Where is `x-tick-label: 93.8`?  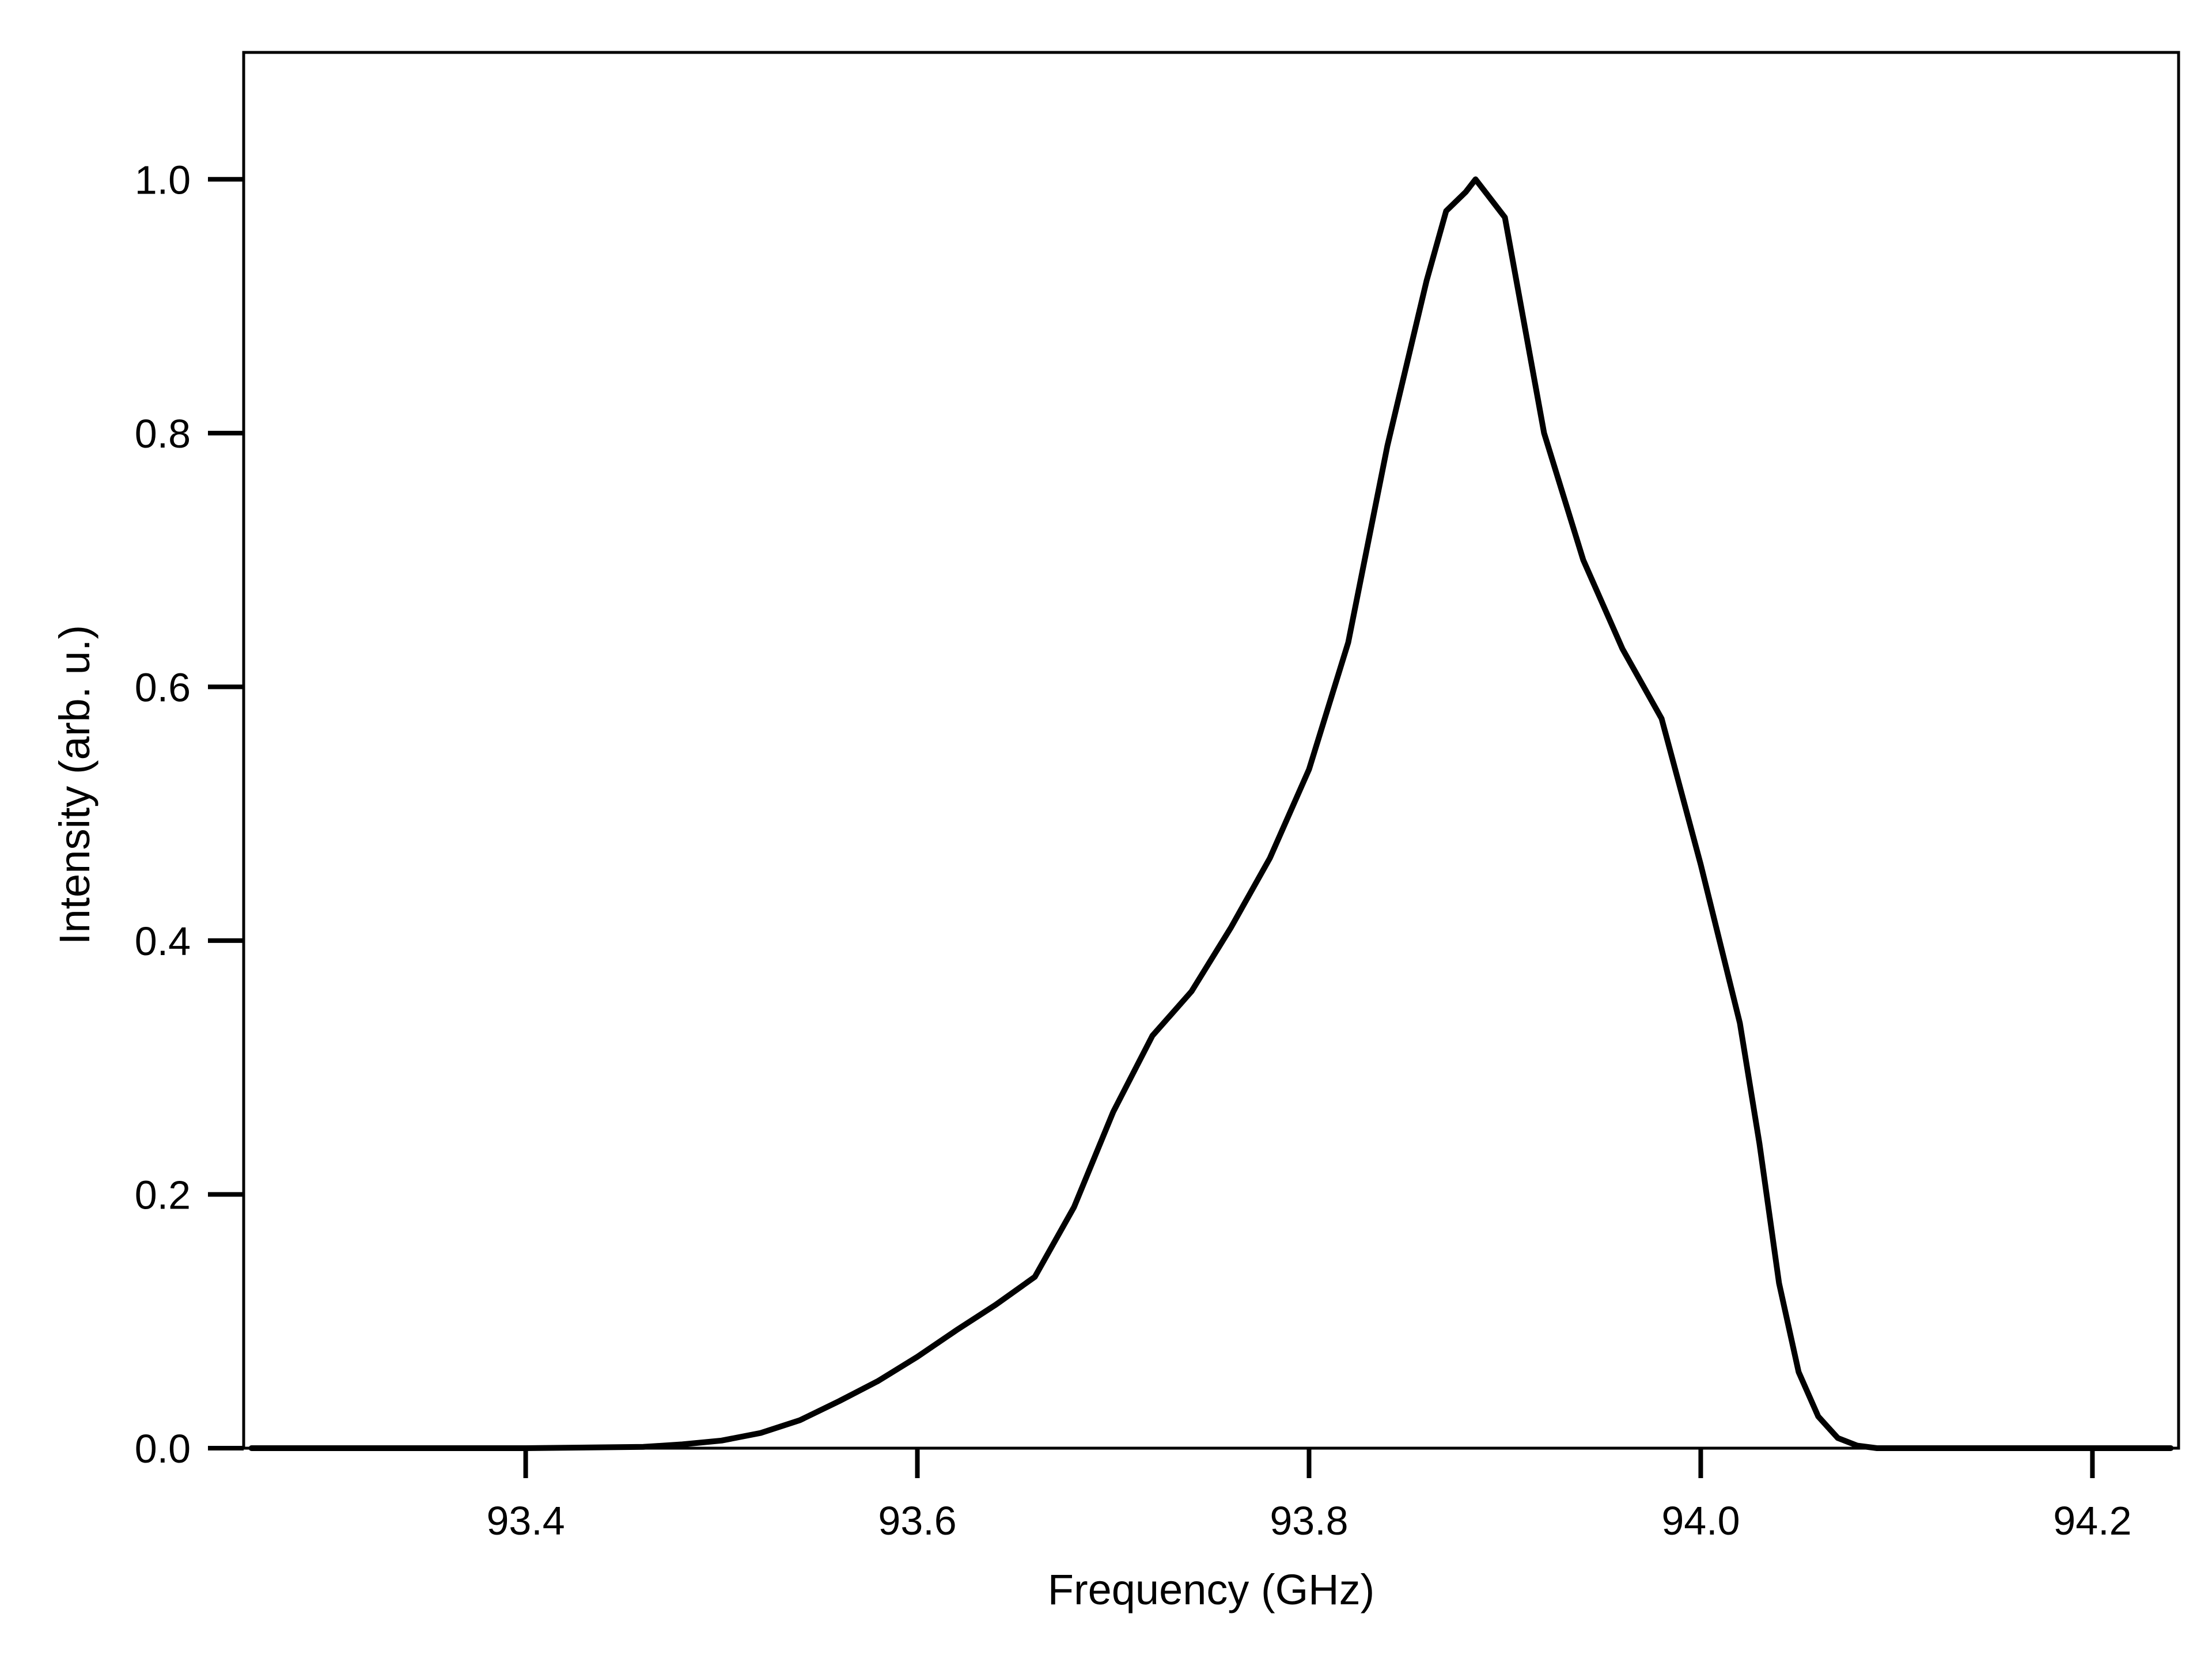 x-tick-label: 93.8 is located at coordinates (1309, 1520).